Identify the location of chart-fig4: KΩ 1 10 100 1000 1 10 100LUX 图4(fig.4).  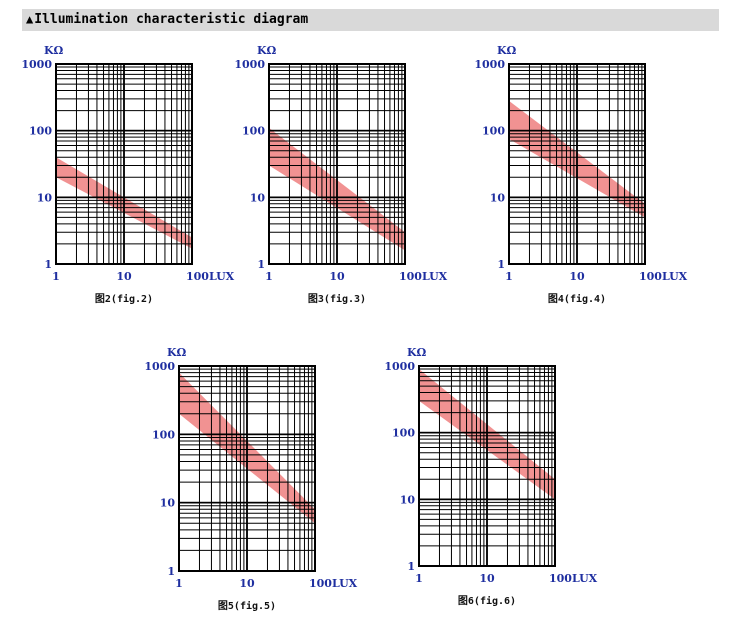
(584, 175).